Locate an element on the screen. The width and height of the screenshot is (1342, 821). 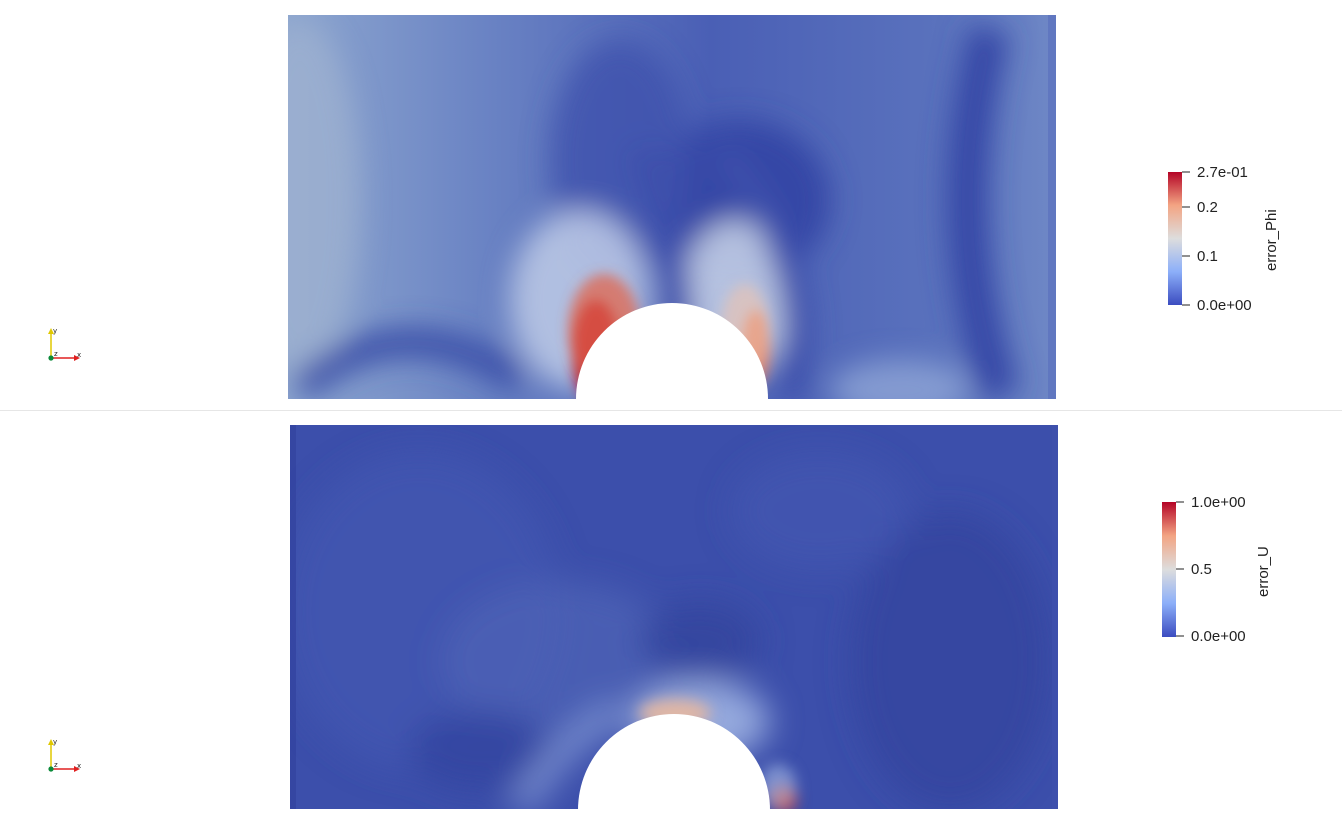
colorbar-tick-label: 0.2 is located at coordinates (1207, 207).